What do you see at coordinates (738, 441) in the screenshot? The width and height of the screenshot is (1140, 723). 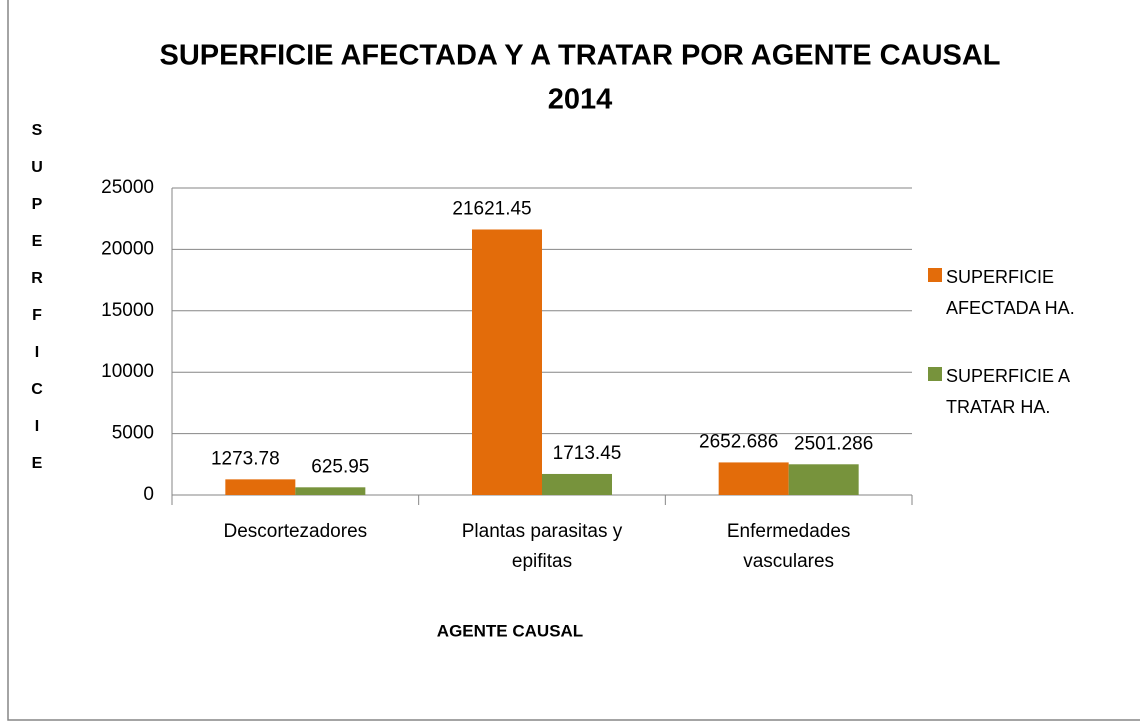 I see `data-label: 2652.686` at bounding box center [738, 441].